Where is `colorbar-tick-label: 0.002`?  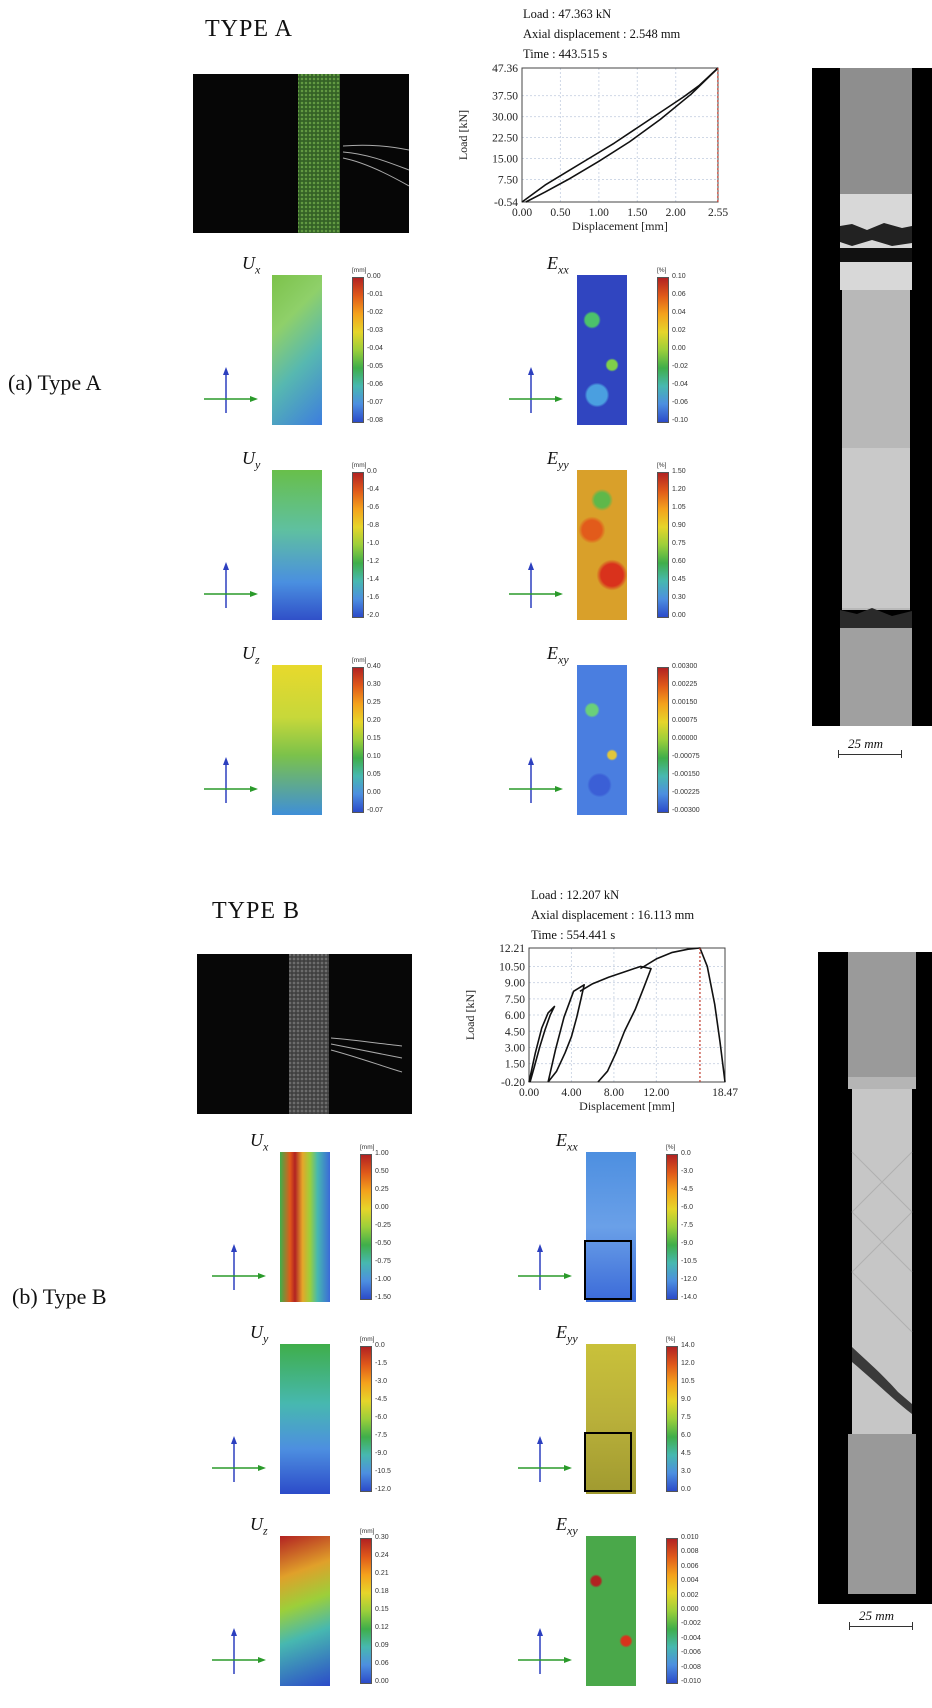
colorbar-tick-label: 0.002 is located at coordinates (690, 1595).